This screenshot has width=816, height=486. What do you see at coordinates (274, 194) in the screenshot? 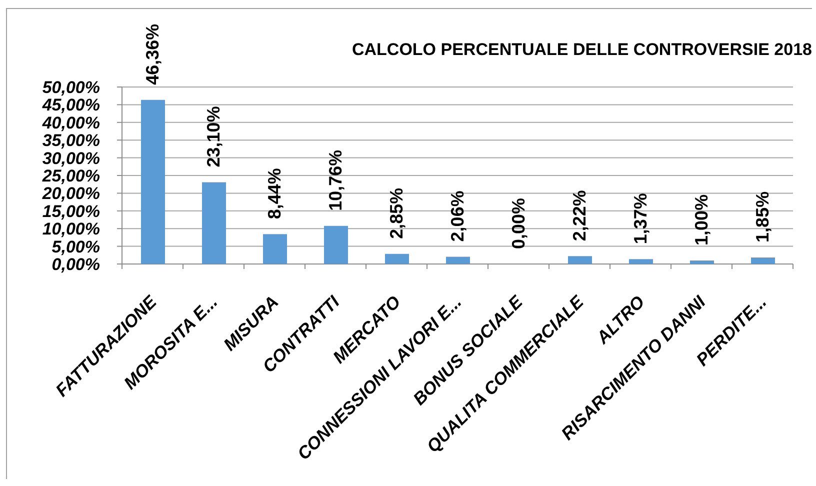
I see `data-label: 8,44%` at bounding box center [274, 194].